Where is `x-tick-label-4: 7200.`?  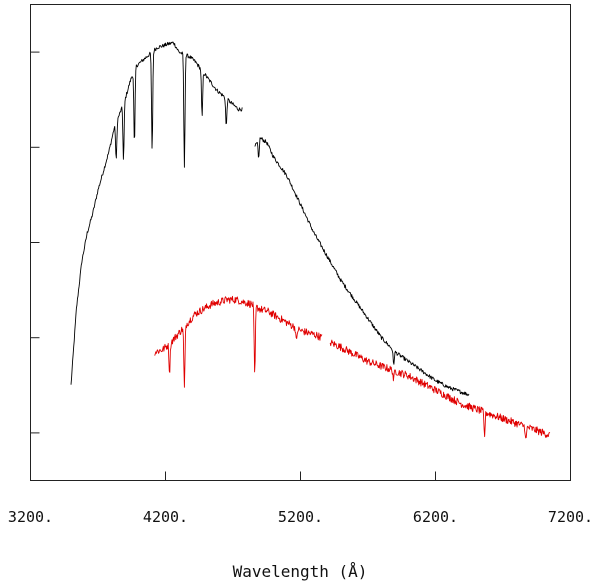
x-tick-label-4: 7200. is located at coordinates (570, 517).